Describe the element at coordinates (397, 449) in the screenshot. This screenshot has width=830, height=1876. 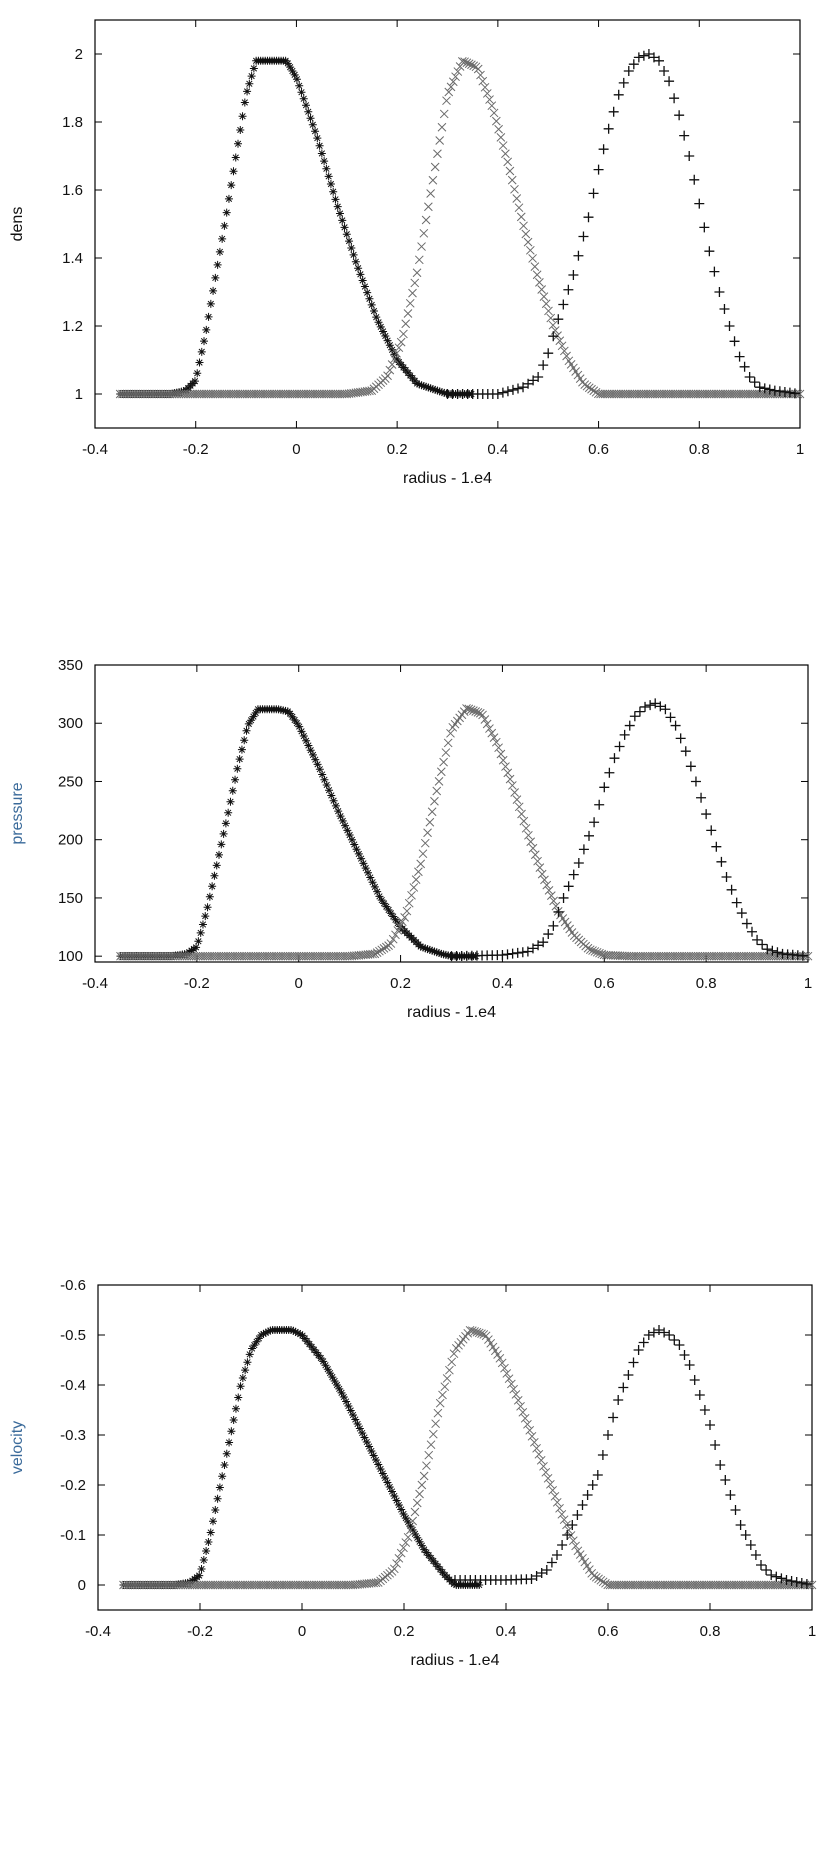
I see `x-tick-label: 0.2` at that location.